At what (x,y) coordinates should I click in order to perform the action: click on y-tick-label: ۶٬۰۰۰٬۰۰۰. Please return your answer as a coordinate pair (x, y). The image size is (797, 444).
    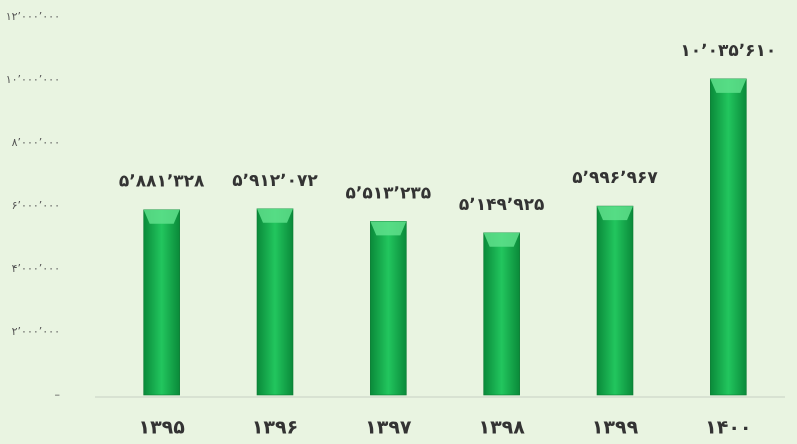
    Looking at the image, I should click on (36, 205).